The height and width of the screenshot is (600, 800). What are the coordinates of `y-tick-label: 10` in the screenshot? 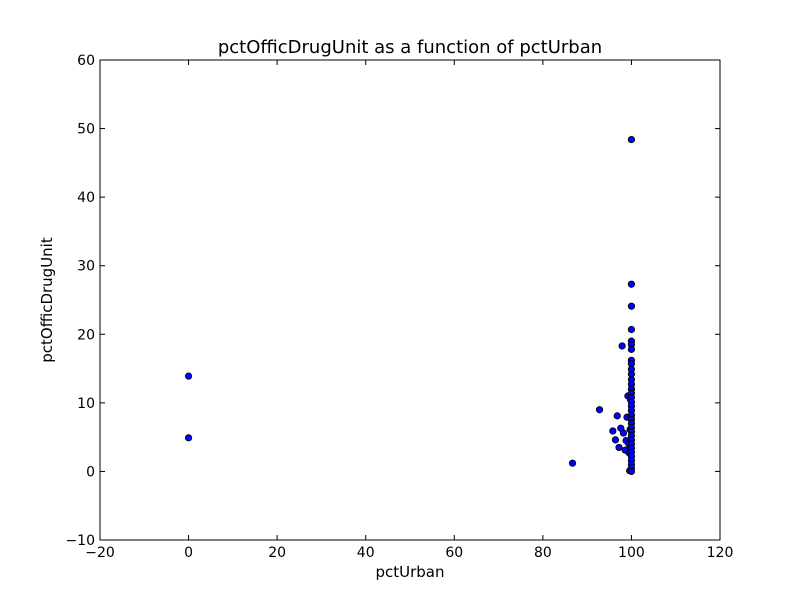 It's located at (86, 404).